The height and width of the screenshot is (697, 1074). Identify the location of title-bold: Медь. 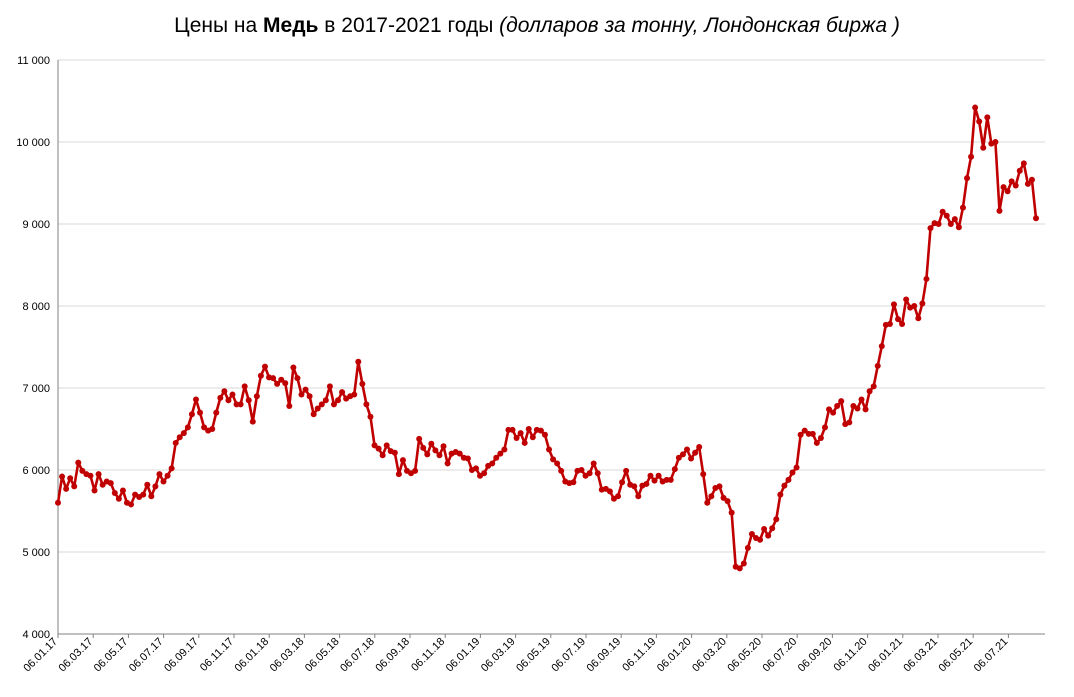
(291, 25).